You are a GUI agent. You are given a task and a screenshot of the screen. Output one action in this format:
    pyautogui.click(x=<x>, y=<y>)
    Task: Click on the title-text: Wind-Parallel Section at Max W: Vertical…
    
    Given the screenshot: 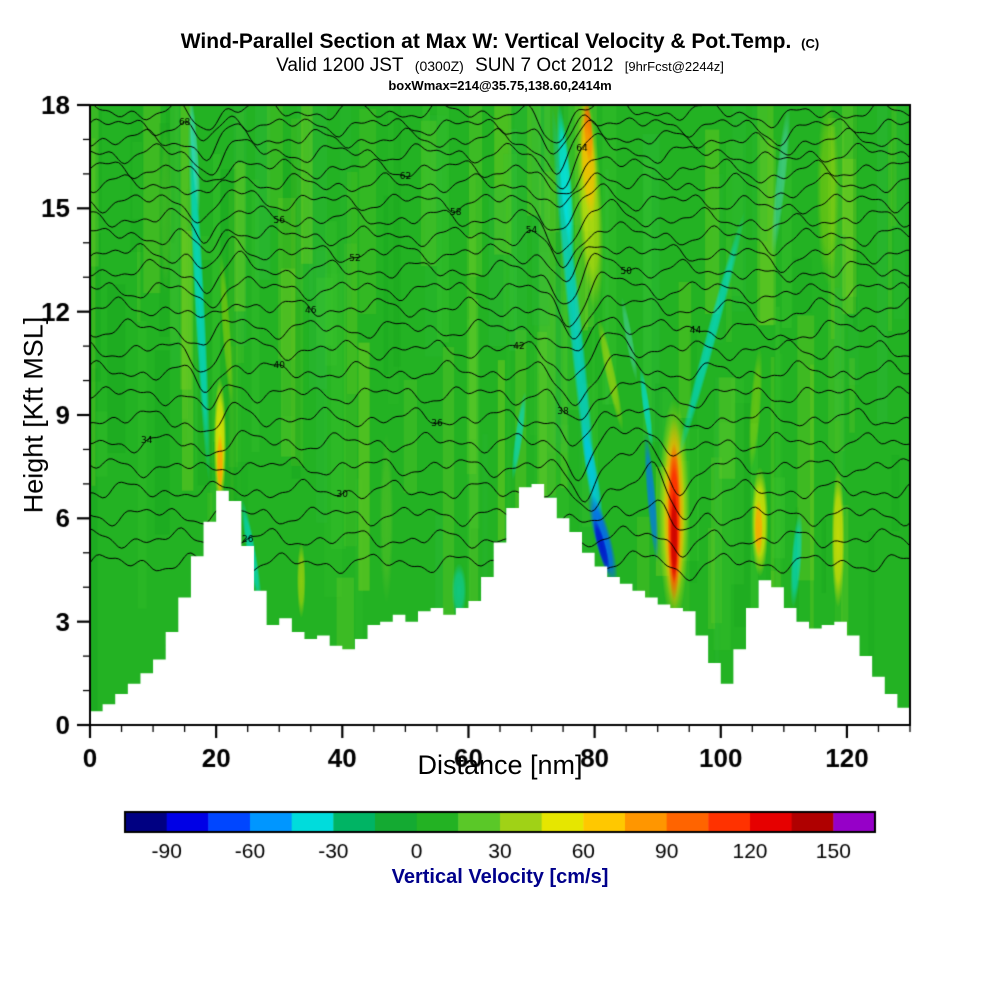 What is the action you would take?
    pyautogui.click(x=486, y=41)
    